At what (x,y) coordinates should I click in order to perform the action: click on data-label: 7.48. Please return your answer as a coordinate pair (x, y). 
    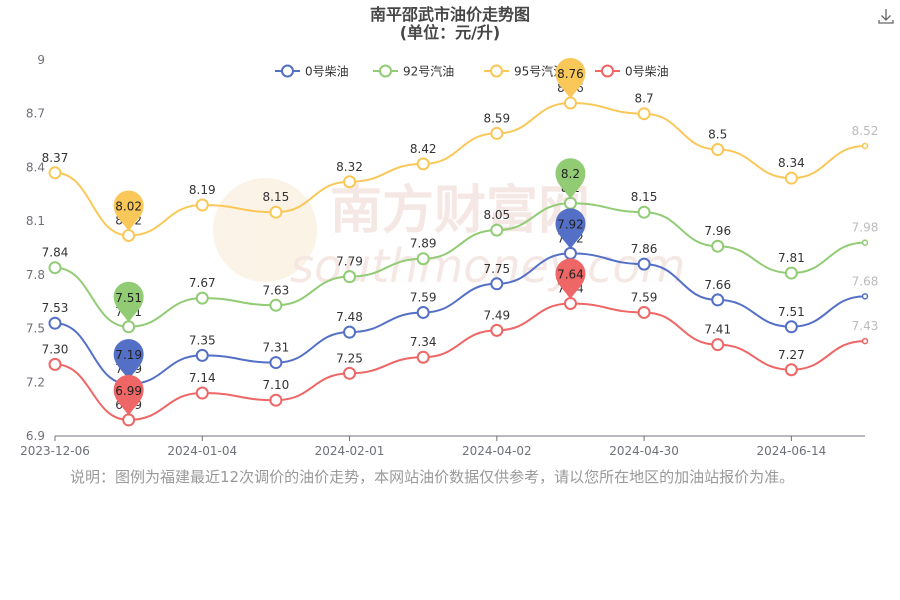
    Looking at the image, I should click on (349, 317).